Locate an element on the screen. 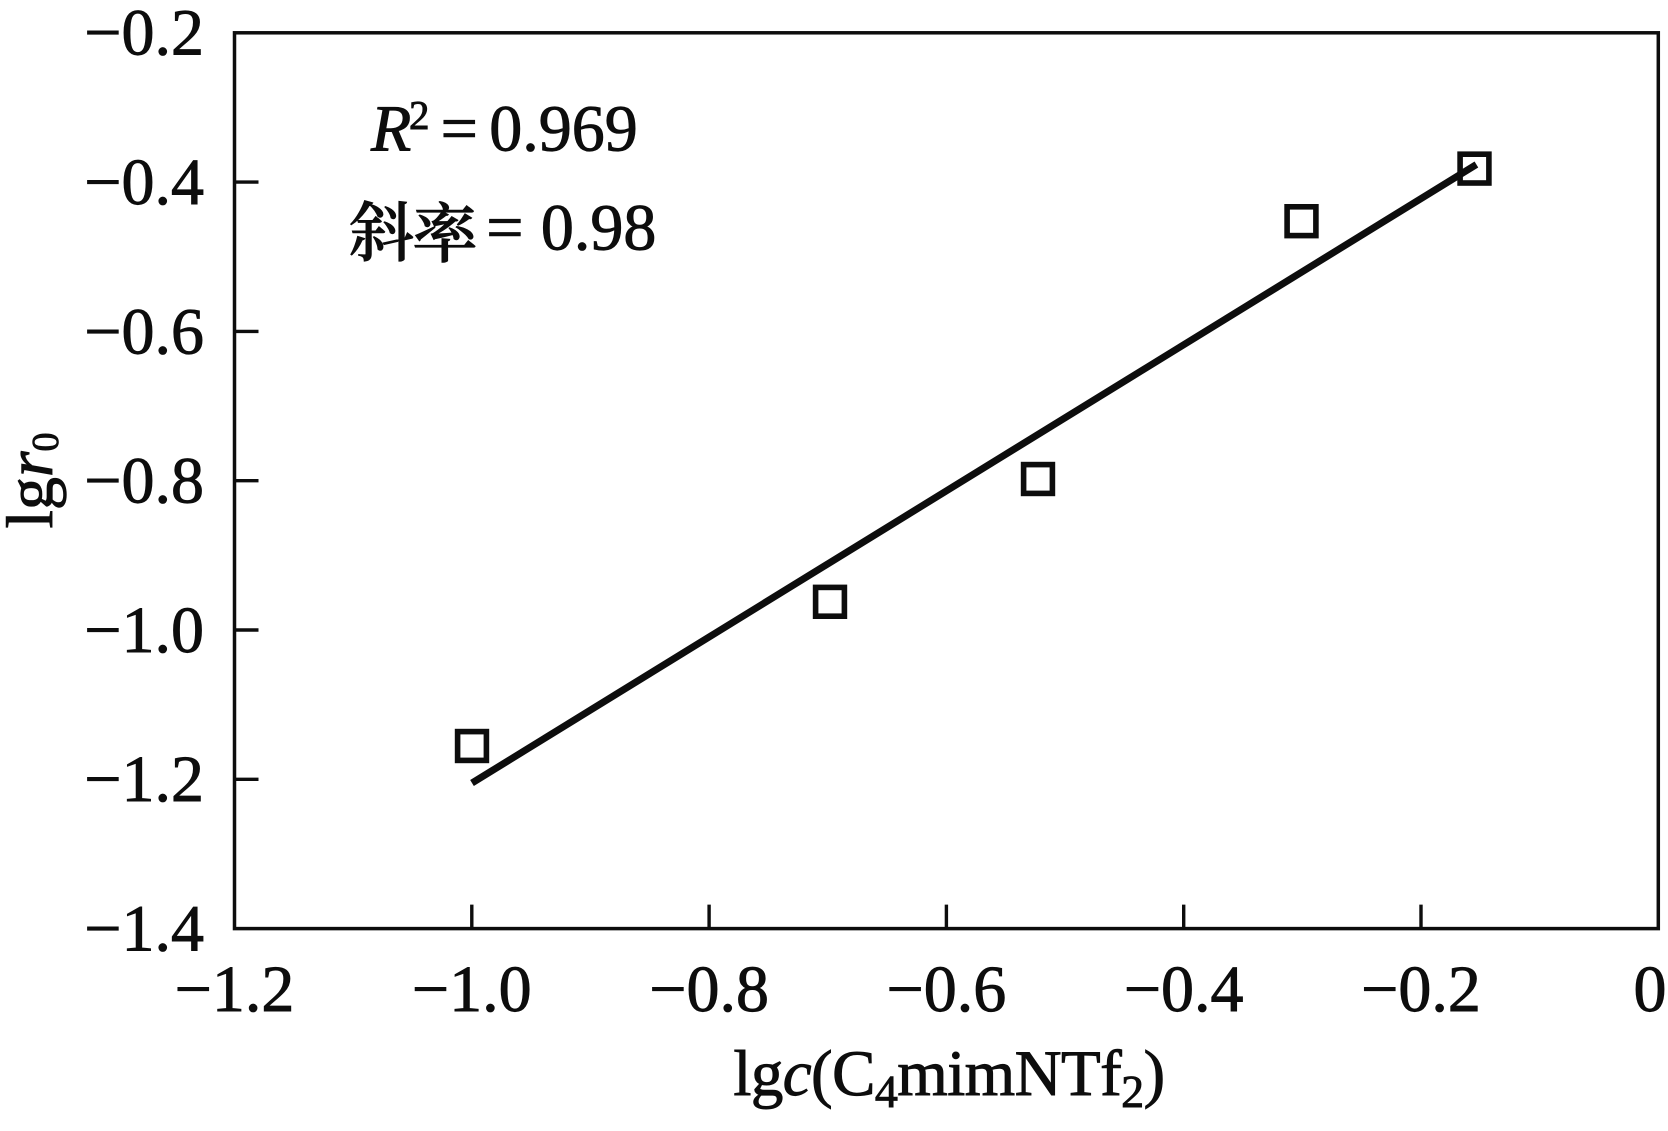 The height and width of the screenshot is (1131, 1668). svg-text: 2 is located at coordinates (419, 115).